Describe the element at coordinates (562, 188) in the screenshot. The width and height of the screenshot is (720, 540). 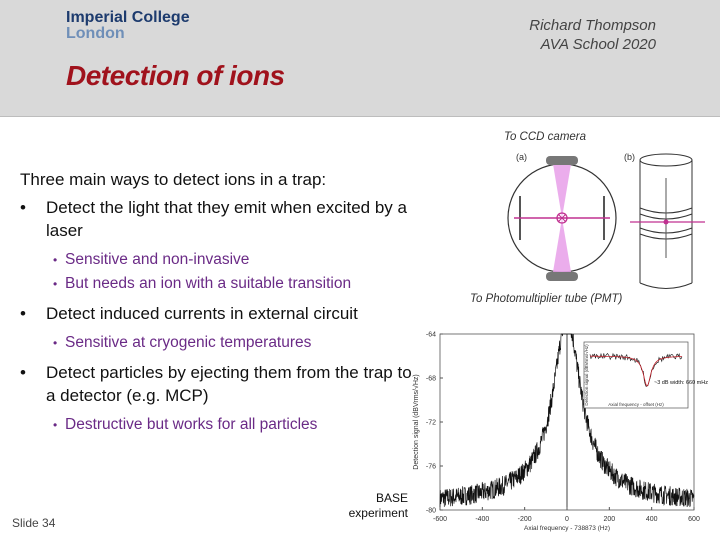
I see `laser-beam-vertical` at that location.